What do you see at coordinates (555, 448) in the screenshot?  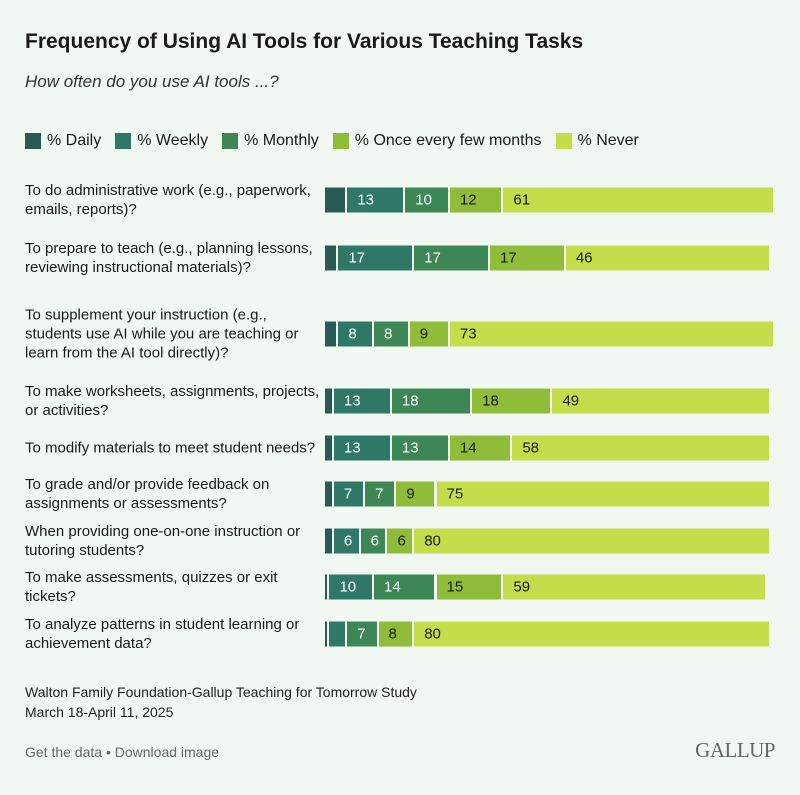 I see `stacked-bar: 13 13 14 58` at bounding box center [555, 448].